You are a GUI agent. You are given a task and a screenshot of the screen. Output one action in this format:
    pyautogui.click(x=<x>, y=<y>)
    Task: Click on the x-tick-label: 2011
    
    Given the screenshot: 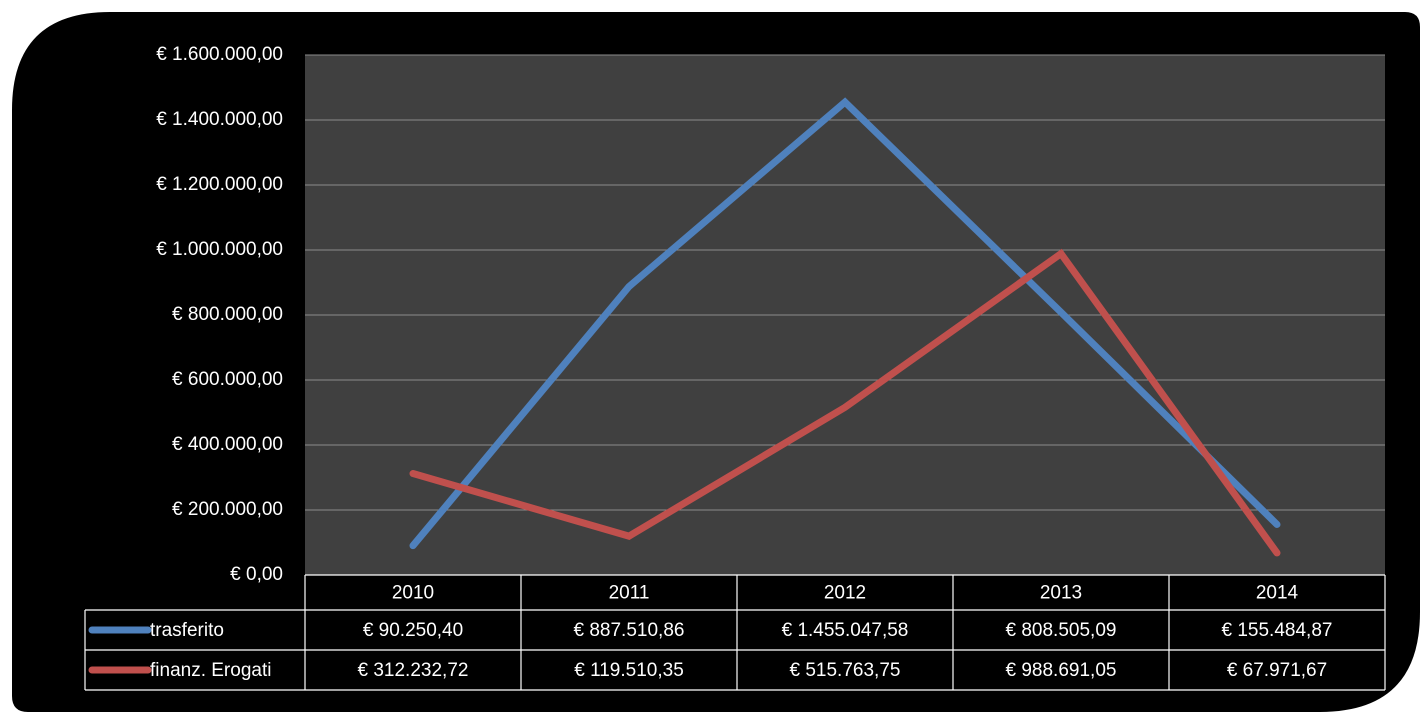 What is the action you would take?
    pyautogui.click(x=629, y=593)
    